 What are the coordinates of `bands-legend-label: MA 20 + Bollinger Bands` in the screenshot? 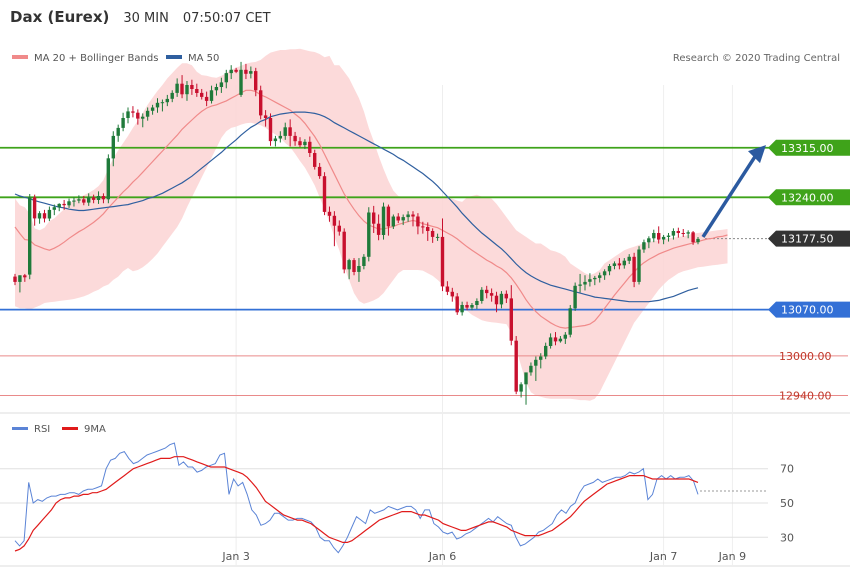 It's located at (96, 58).